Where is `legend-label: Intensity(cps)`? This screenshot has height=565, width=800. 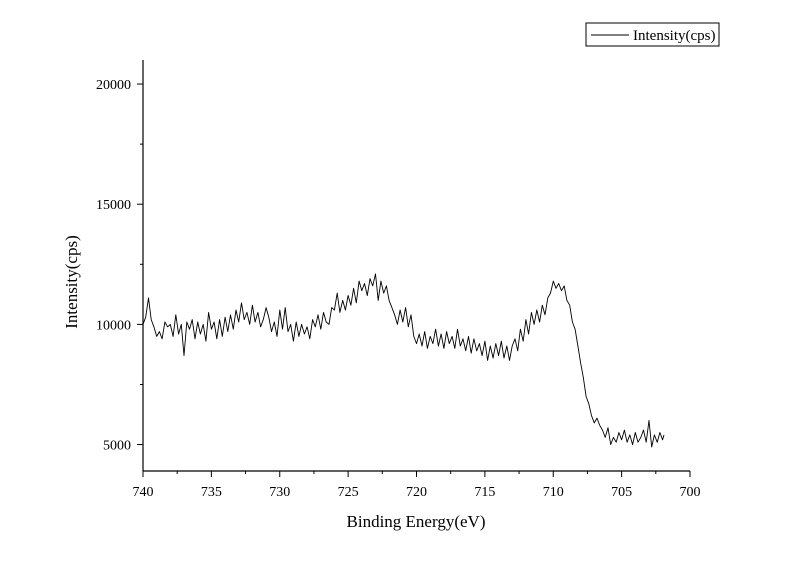
legend-label: Intensity(cps) is located at coordinates (674, 36).